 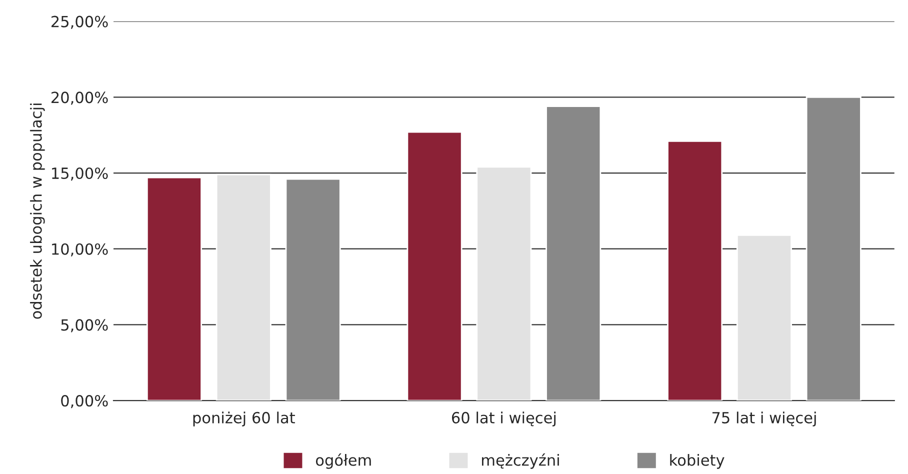 What do you see at coordinates (504, 419) in the screenshot?
I see `x-tick-label: 60 lat i więcej` at bounding box center [504, 419].